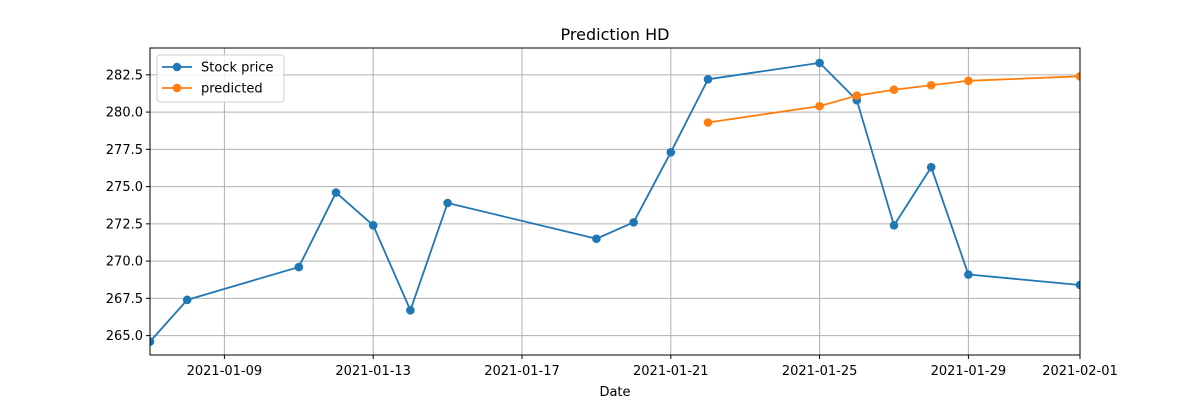 The image size is (1200, 400). Describe the element at coordinates (225, 371) in the screenshot. I see `x-tick-label: 2021-01-09` at that location.